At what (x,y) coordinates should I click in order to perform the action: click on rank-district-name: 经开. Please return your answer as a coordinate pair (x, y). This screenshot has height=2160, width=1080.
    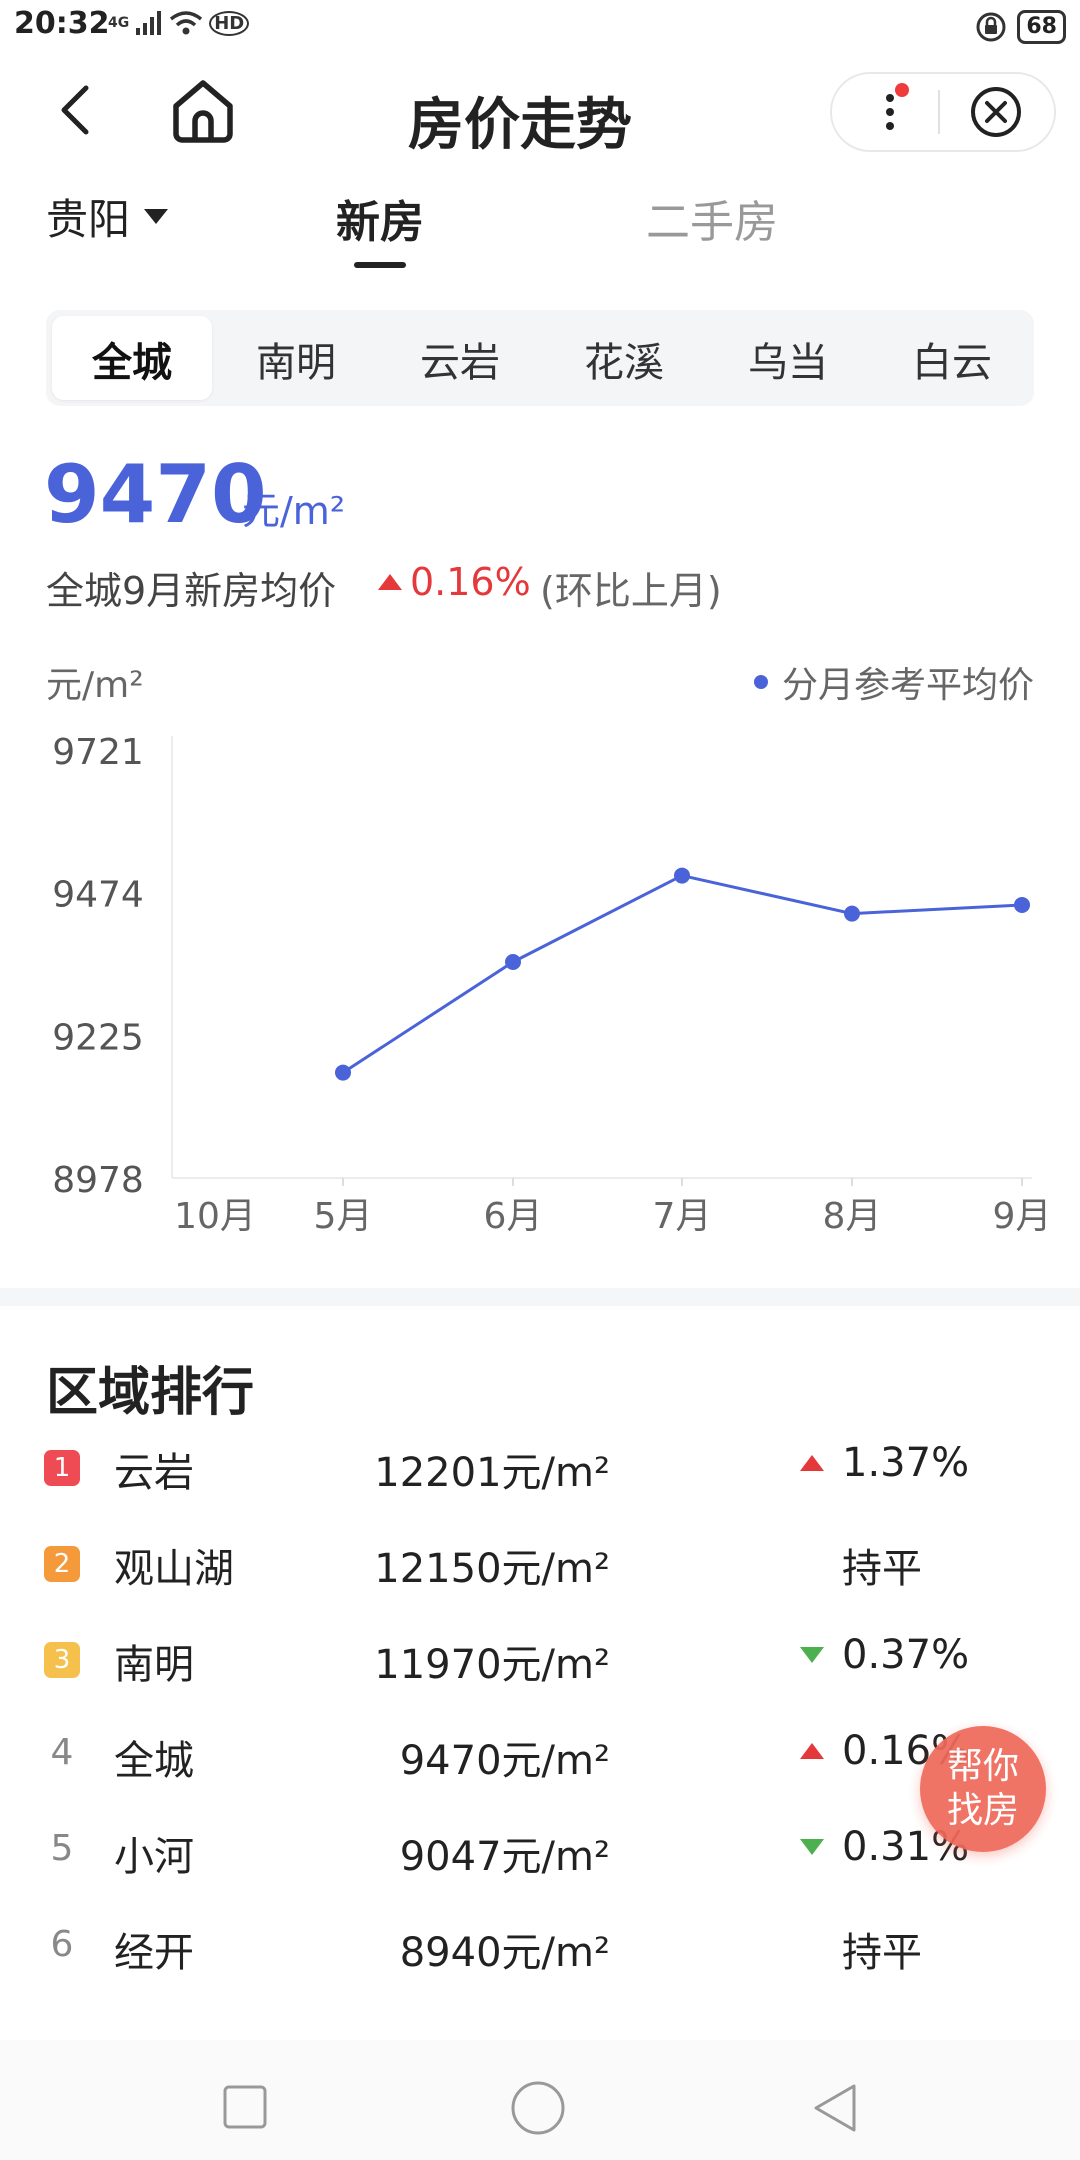
    Looking at the image, I should click on (154, 1953).